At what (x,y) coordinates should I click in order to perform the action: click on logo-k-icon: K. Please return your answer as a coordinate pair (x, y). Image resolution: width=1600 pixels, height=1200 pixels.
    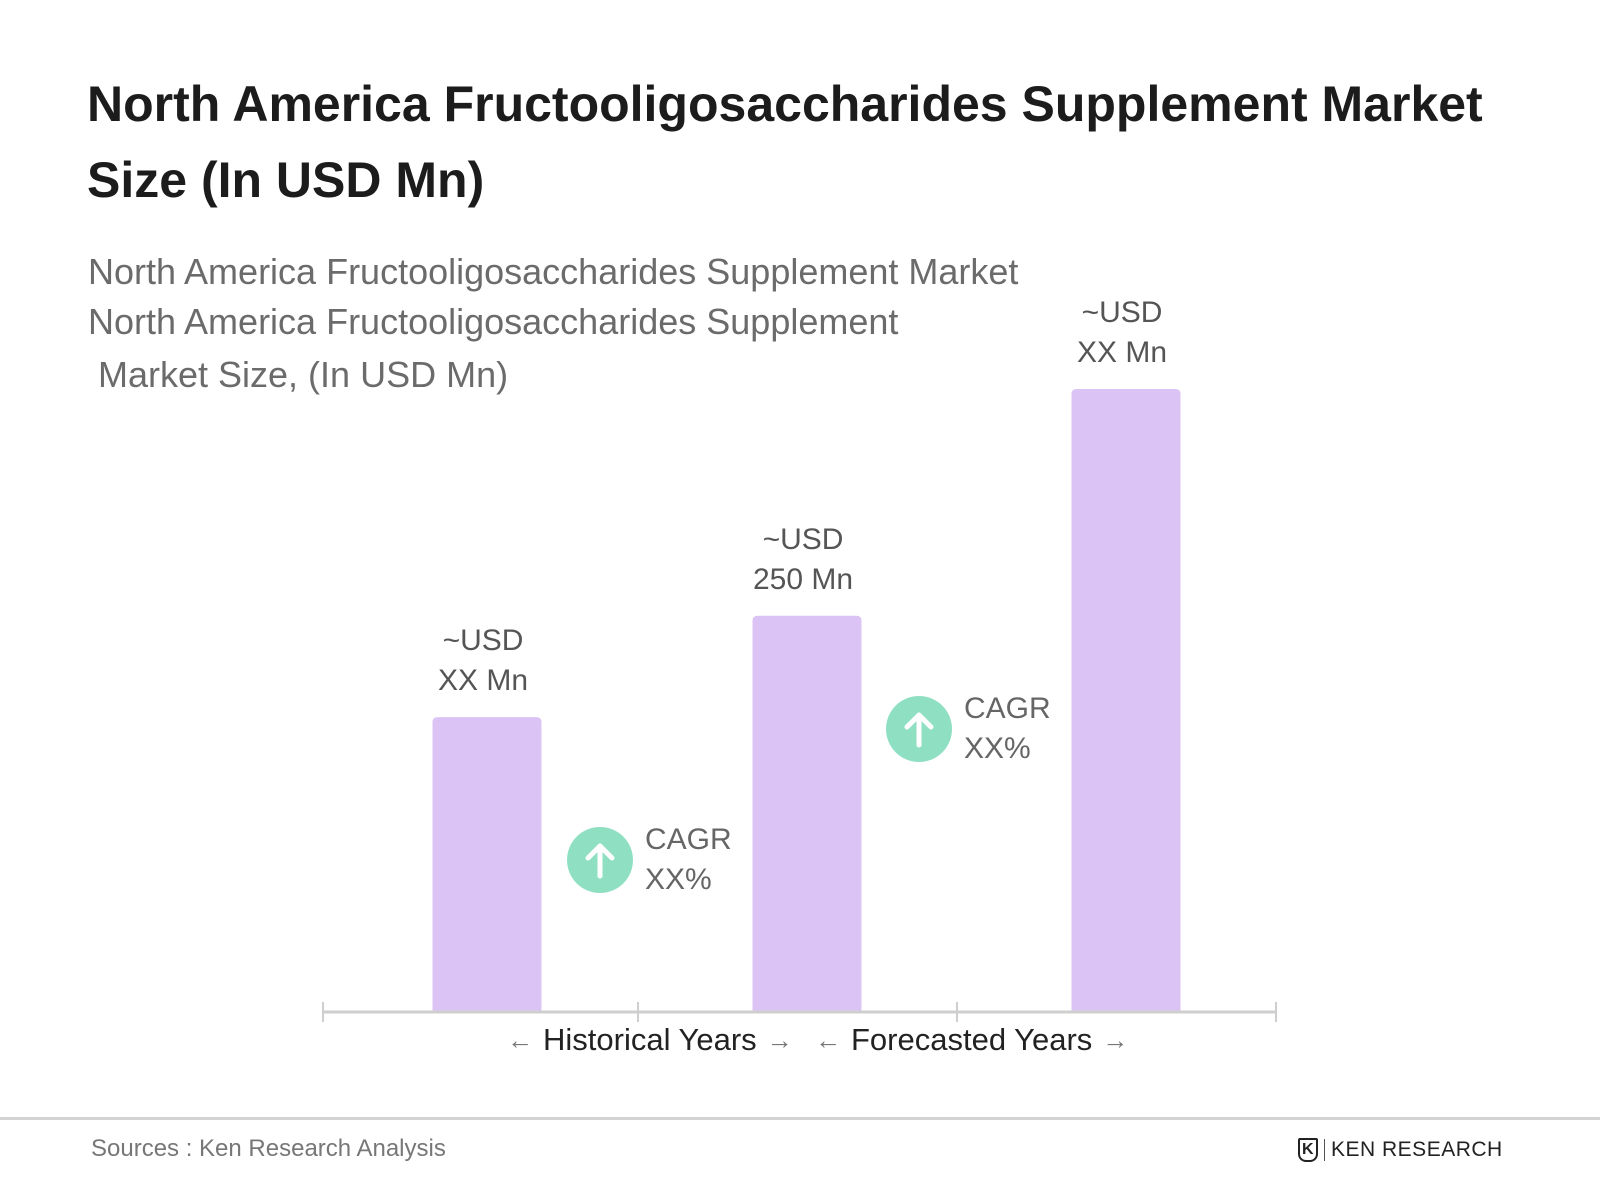
    Looking at the image, I should click on (1308, 1150).